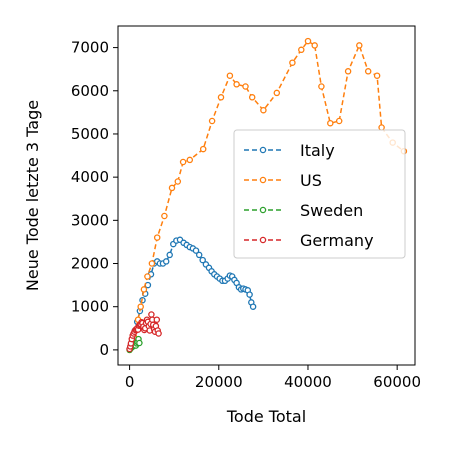 The height and width of the screenshot is (450, 450). I want to click on x-tick-label: 0, so click(130, 382).